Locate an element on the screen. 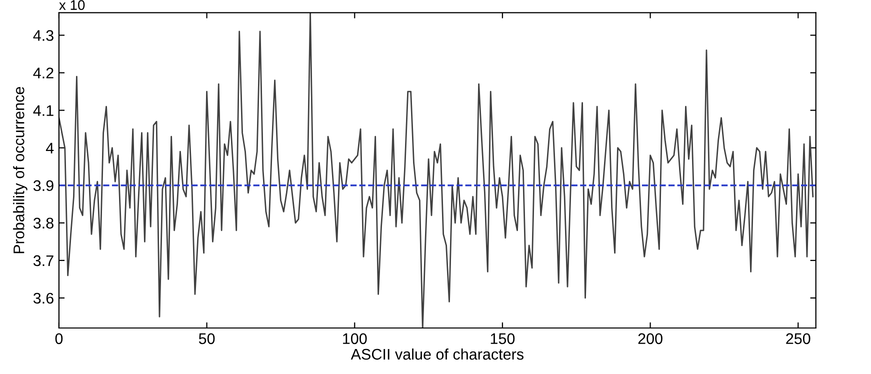 The width and height of the screenshot is (871, 374). text: x 10 is located at coordinates (72, 5).